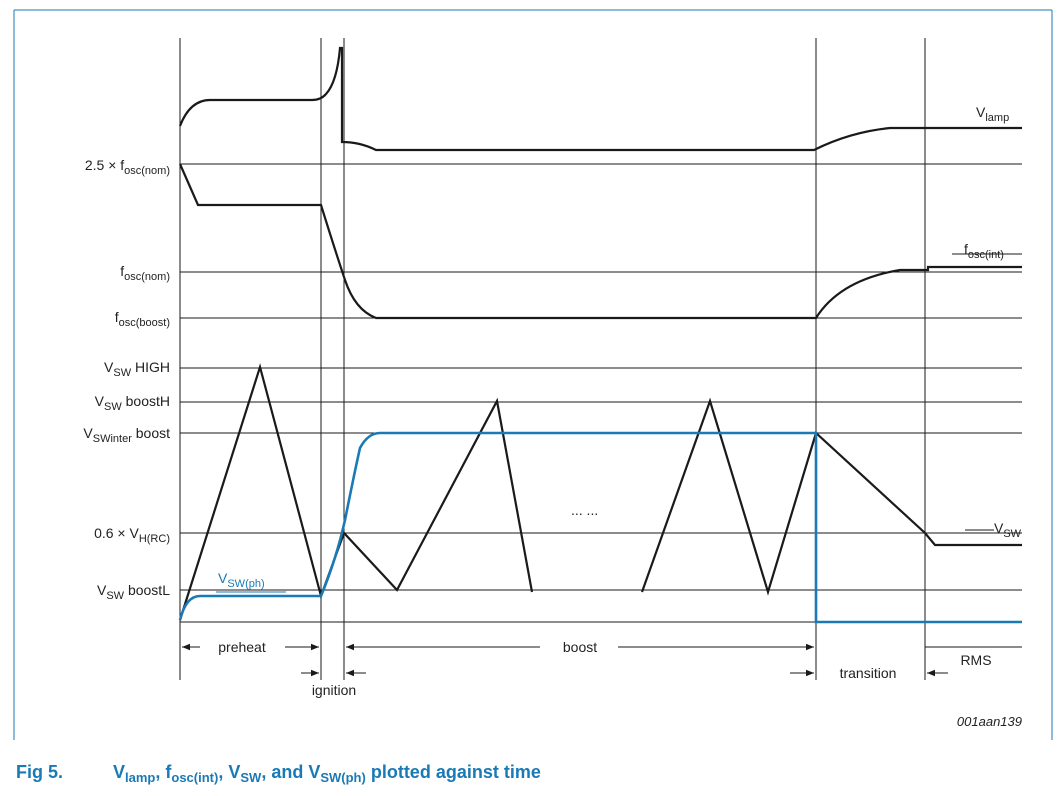  Describe the element at coordinates (975, 660) in the screenshot. I see `phase-rms: RMS` at that location.